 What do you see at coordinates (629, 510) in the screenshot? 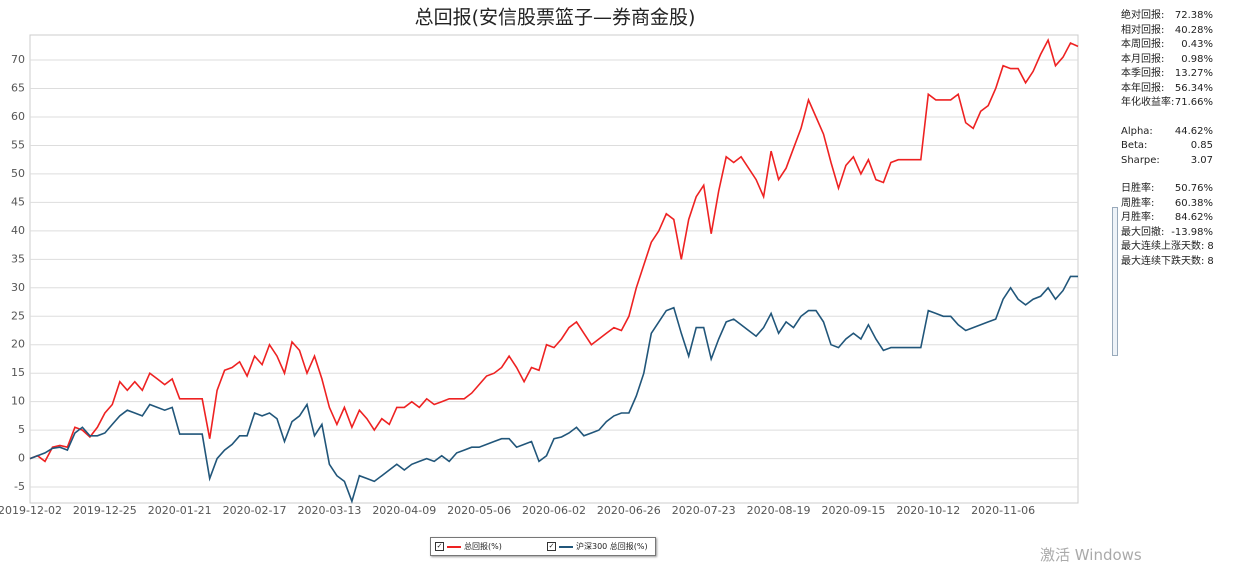
I see `x-tick-label: 2020-06-26` at bounding box center [629, 510].